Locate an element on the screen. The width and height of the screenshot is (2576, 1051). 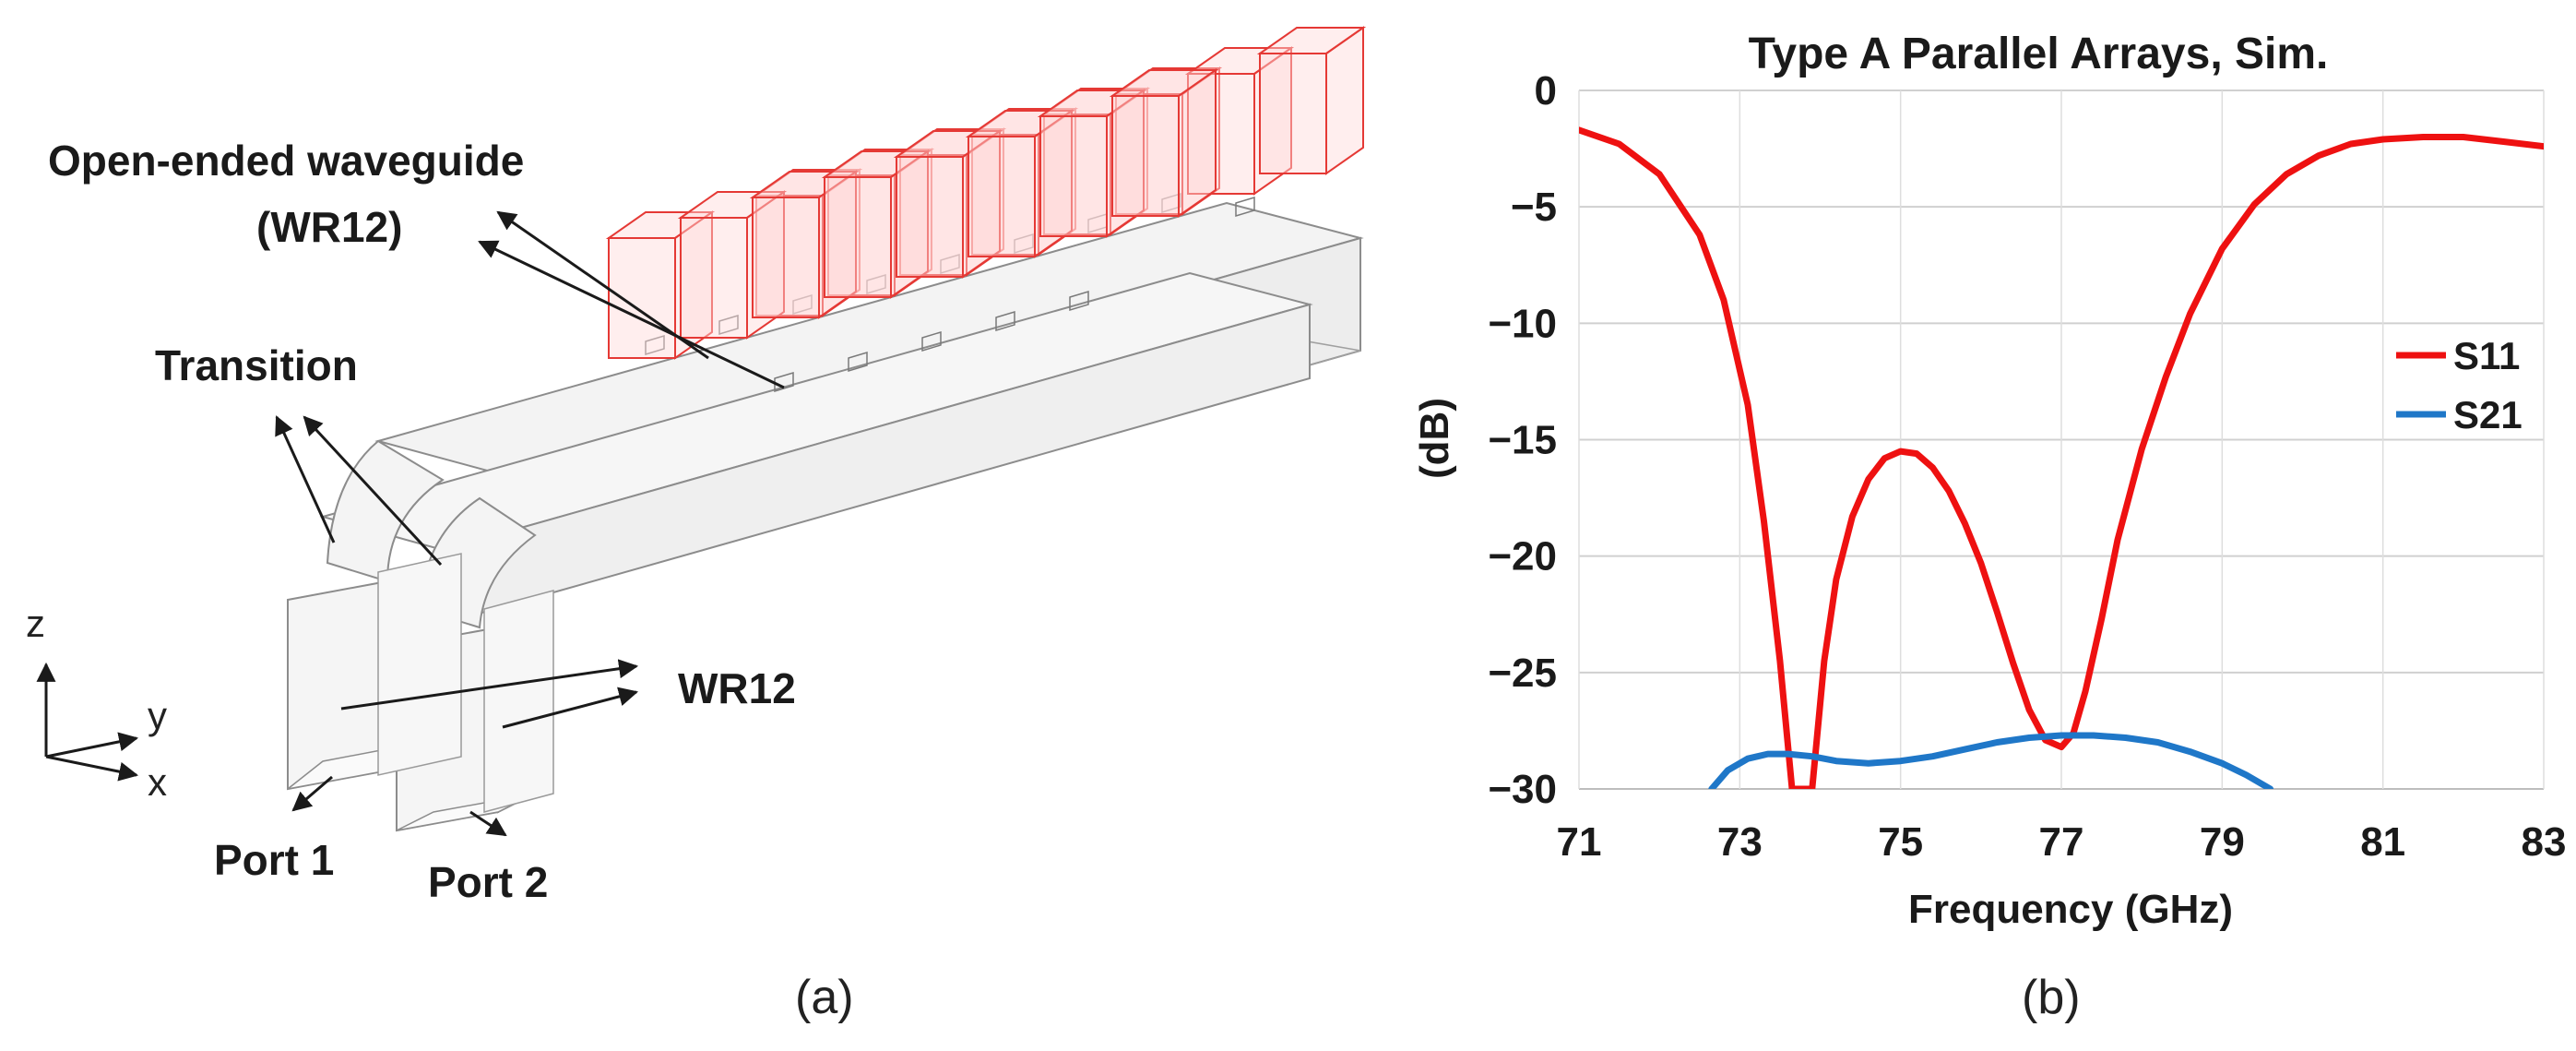
y-tick-label: −15 is located at coordinates (1522, 440).